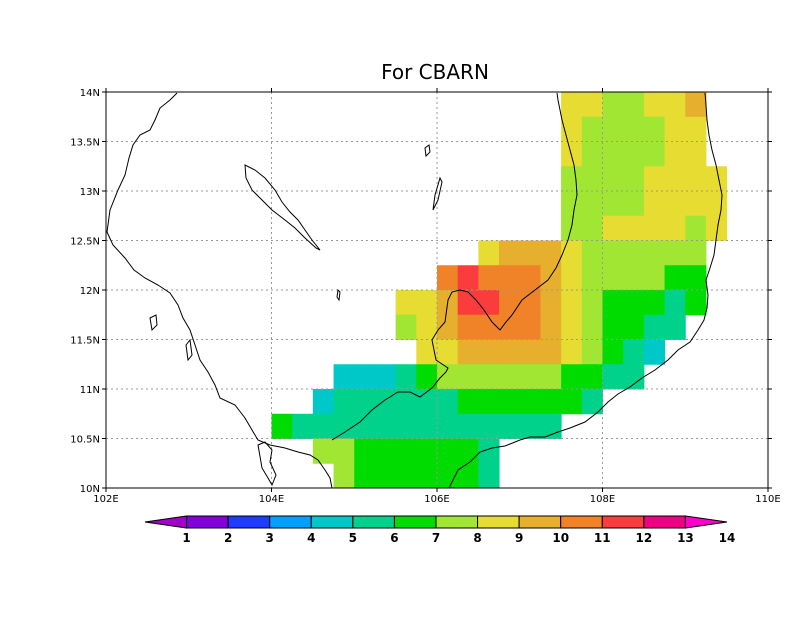  Describe the element at coordinates (271, 499) in the screenshot. I see `x-tick-label: 104E` at that location.